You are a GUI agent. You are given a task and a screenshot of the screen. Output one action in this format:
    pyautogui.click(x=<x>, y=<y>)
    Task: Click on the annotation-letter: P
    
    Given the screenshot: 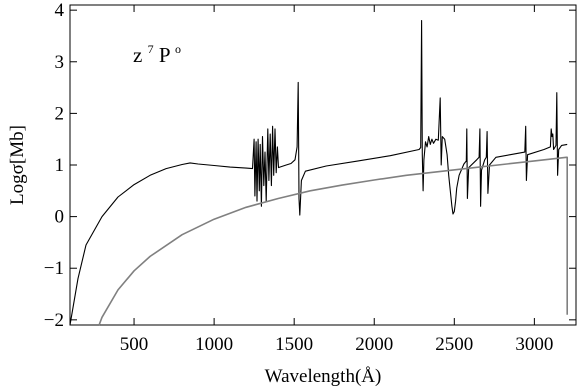 What is the action you would take?
    pyautogui.click(x=164, y=55)
    